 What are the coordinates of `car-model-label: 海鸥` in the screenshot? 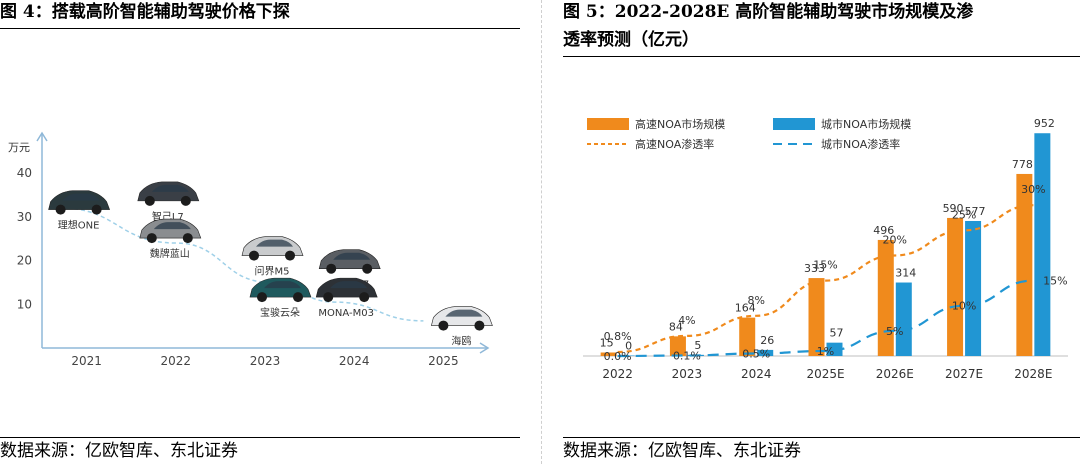 It's located at (461, 341).